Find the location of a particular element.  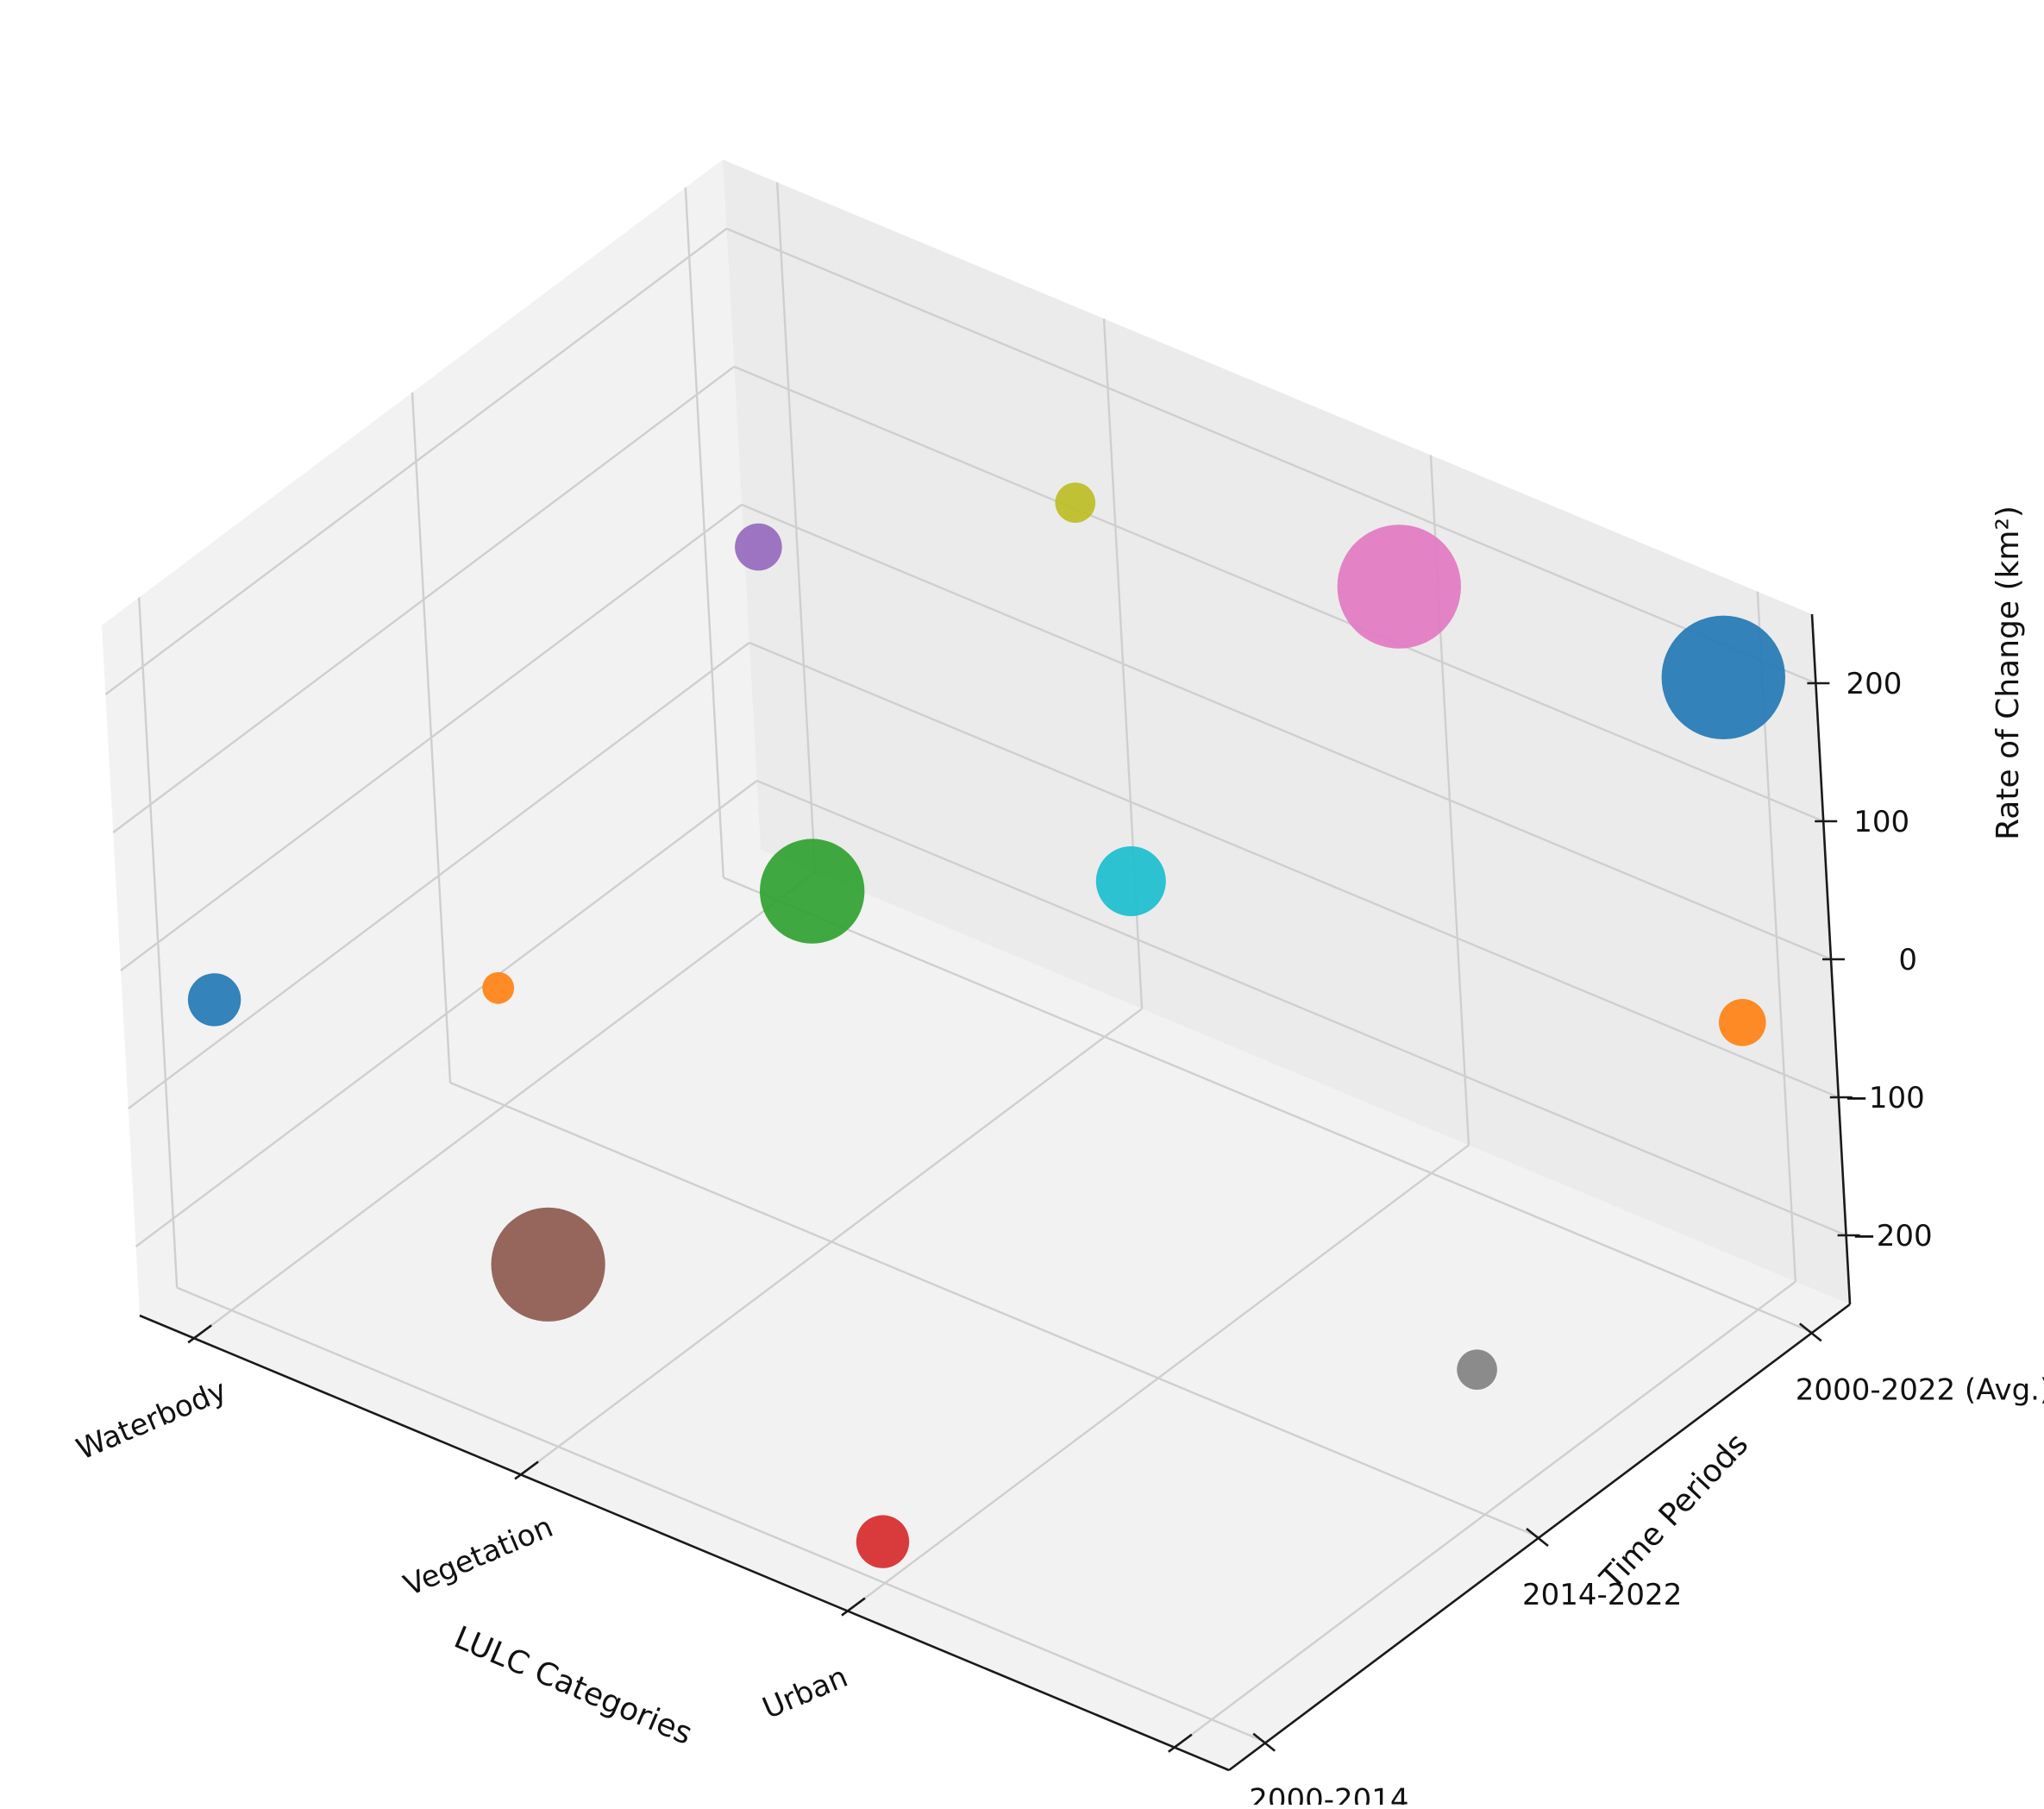

x-tick-label: Vegetation is located at coordinates (478, 1556).